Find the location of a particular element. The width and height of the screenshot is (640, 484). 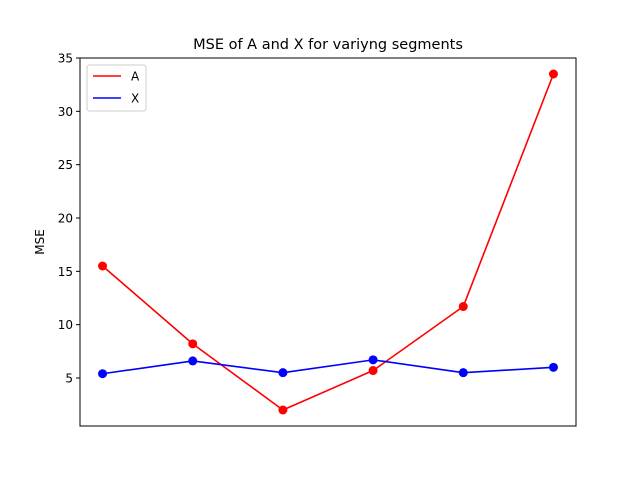

y-tick-label: 20 is located at coordinates (65, 219).